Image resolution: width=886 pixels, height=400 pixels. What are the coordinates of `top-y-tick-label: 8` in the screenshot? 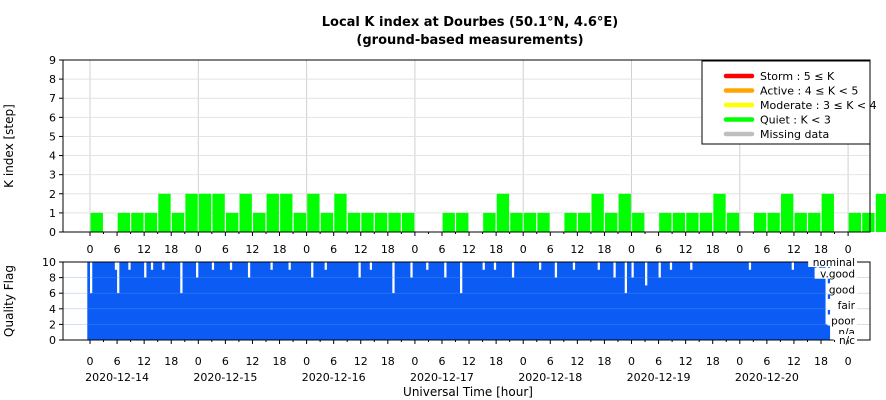 It's located at (52, 79).